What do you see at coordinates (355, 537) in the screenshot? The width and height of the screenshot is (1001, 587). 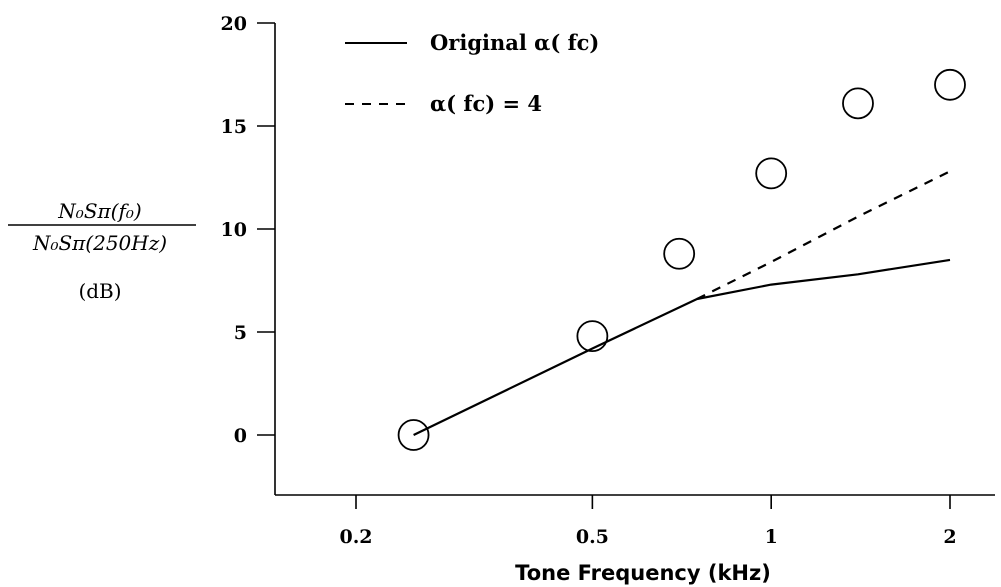 I see `x-tick-label: 0.2` at bounding box center [355, 537].